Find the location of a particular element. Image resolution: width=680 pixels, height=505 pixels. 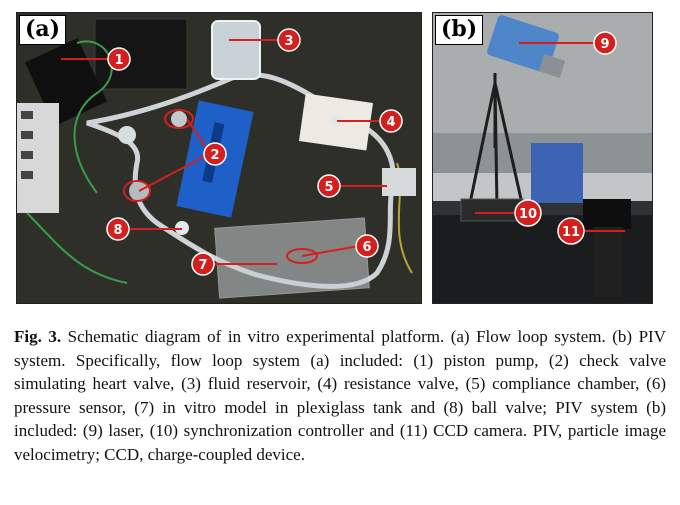

svg-text: 8 is located at coordinates (117, 230).